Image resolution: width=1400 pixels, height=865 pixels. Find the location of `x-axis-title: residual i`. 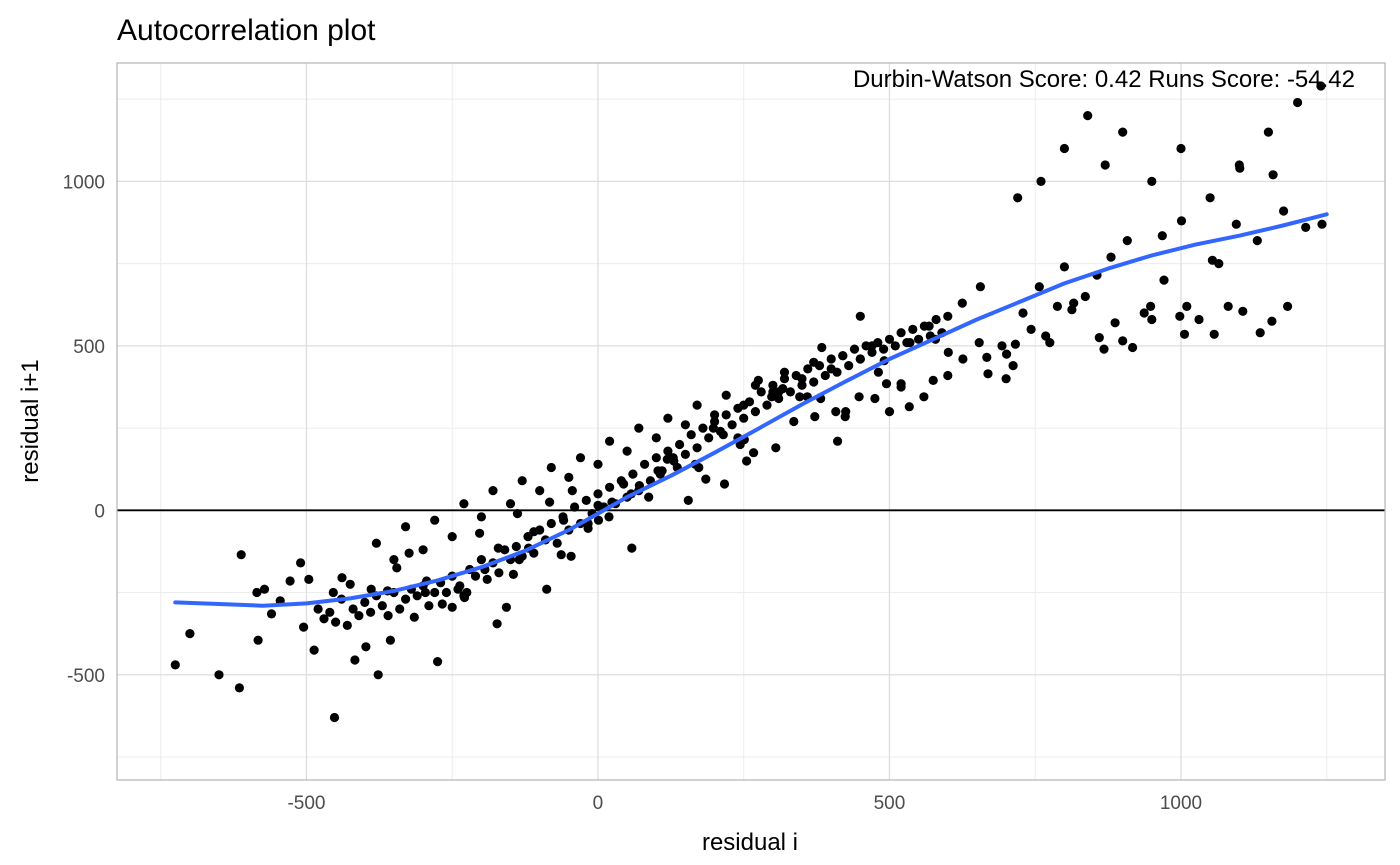

x-axis-title: residual i is located at coordinates (750, 842).